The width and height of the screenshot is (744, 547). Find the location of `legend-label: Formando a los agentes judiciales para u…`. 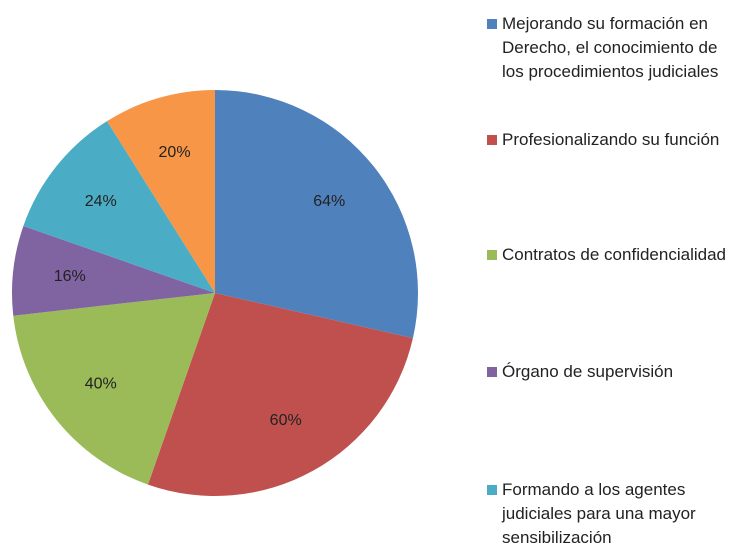

legend-label: Formando a los agentes judiciales para u… is located at coordinates (599, 513).